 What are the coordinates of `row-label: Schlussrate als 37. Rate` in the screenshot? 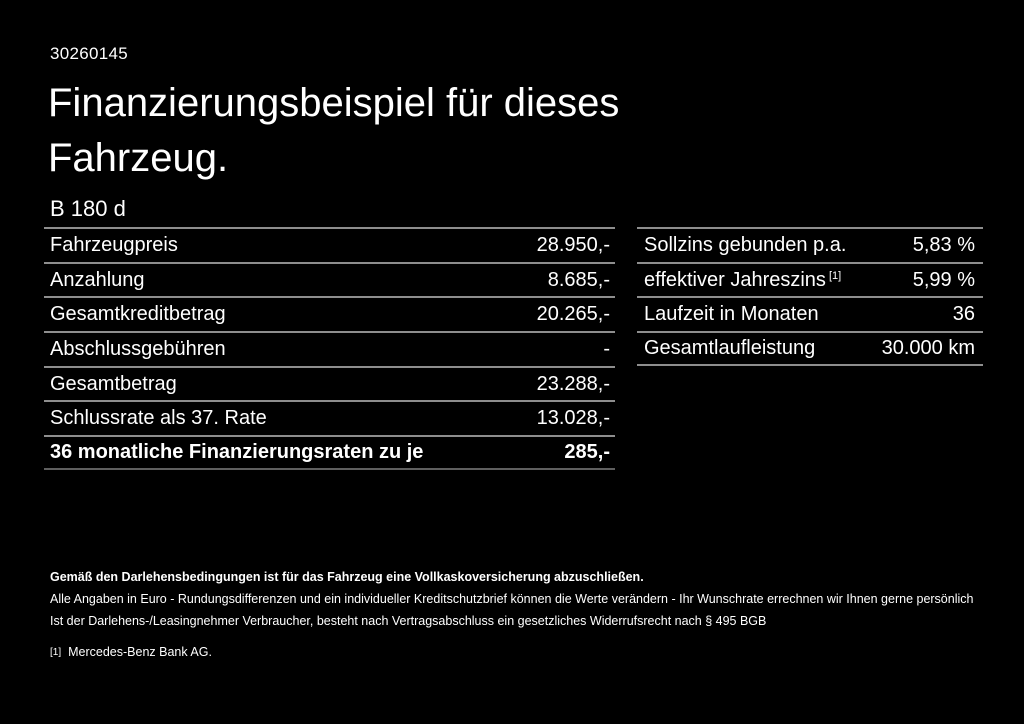 It's located at (158, 418).